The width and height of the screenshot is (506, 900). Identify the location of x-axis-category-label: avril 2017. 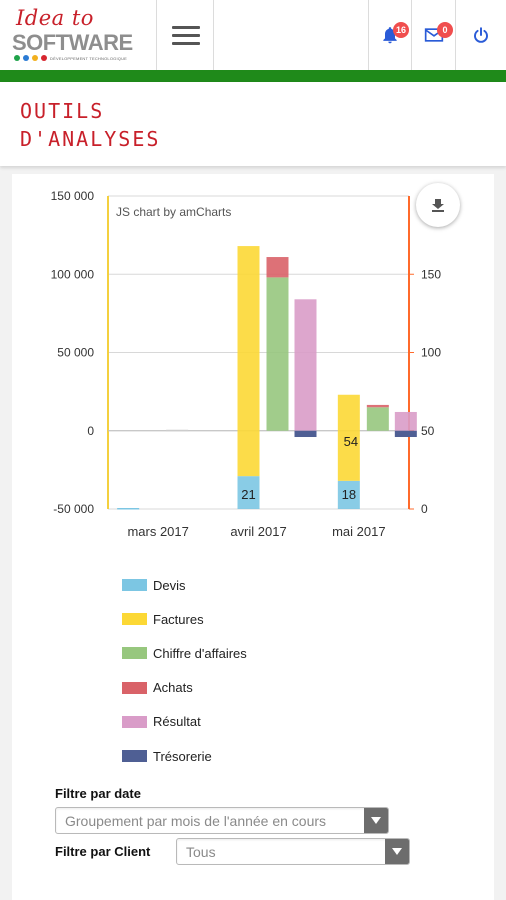
(258, 531).